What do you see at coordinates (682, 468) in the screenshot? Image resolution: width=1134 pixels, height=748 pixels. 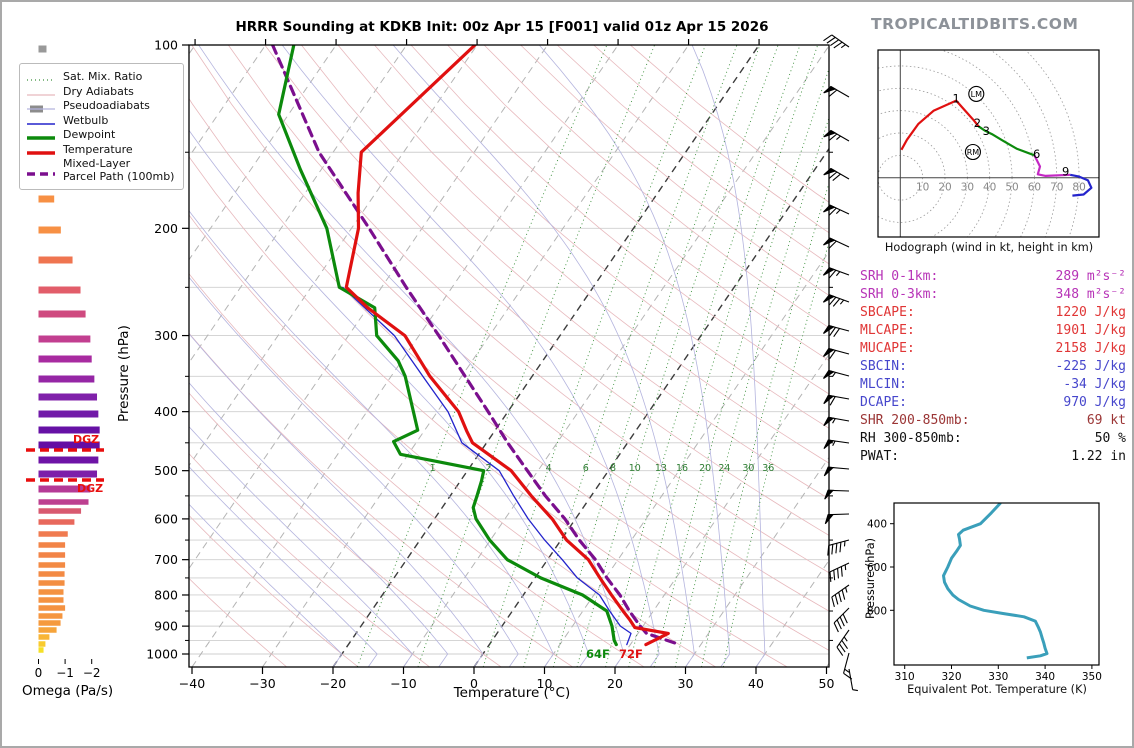 I see `mixing-ratio-label: 16` at bounding box center [682, 468].